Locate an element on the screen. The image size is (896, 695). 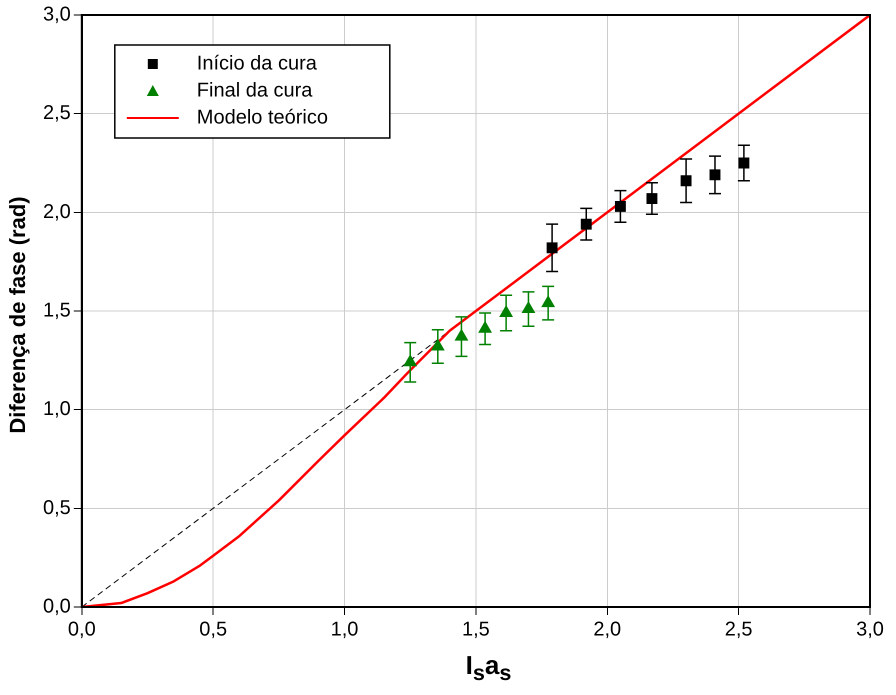
y-tick-label: 0,5 is located at coordinates (56, 507).